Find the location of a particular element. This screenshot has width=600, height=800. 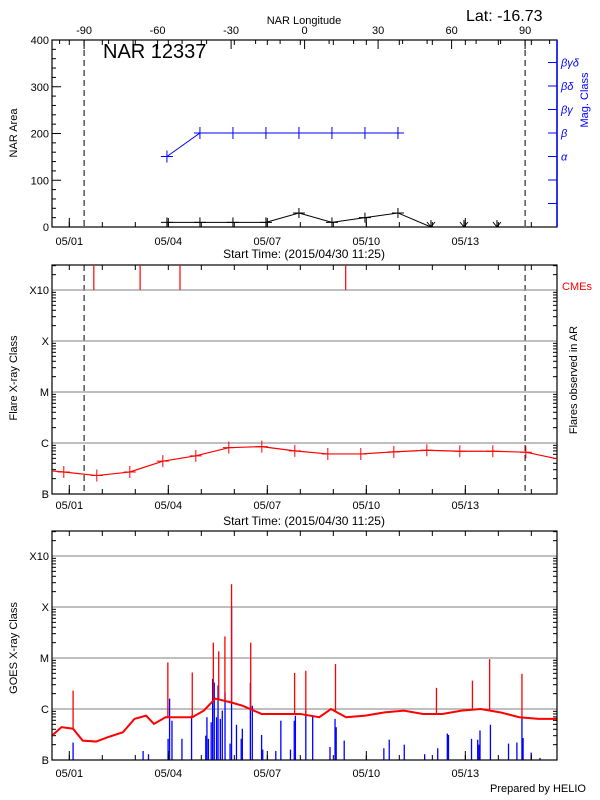

top-tick-label: 90 is located at coordinates (525, 31).